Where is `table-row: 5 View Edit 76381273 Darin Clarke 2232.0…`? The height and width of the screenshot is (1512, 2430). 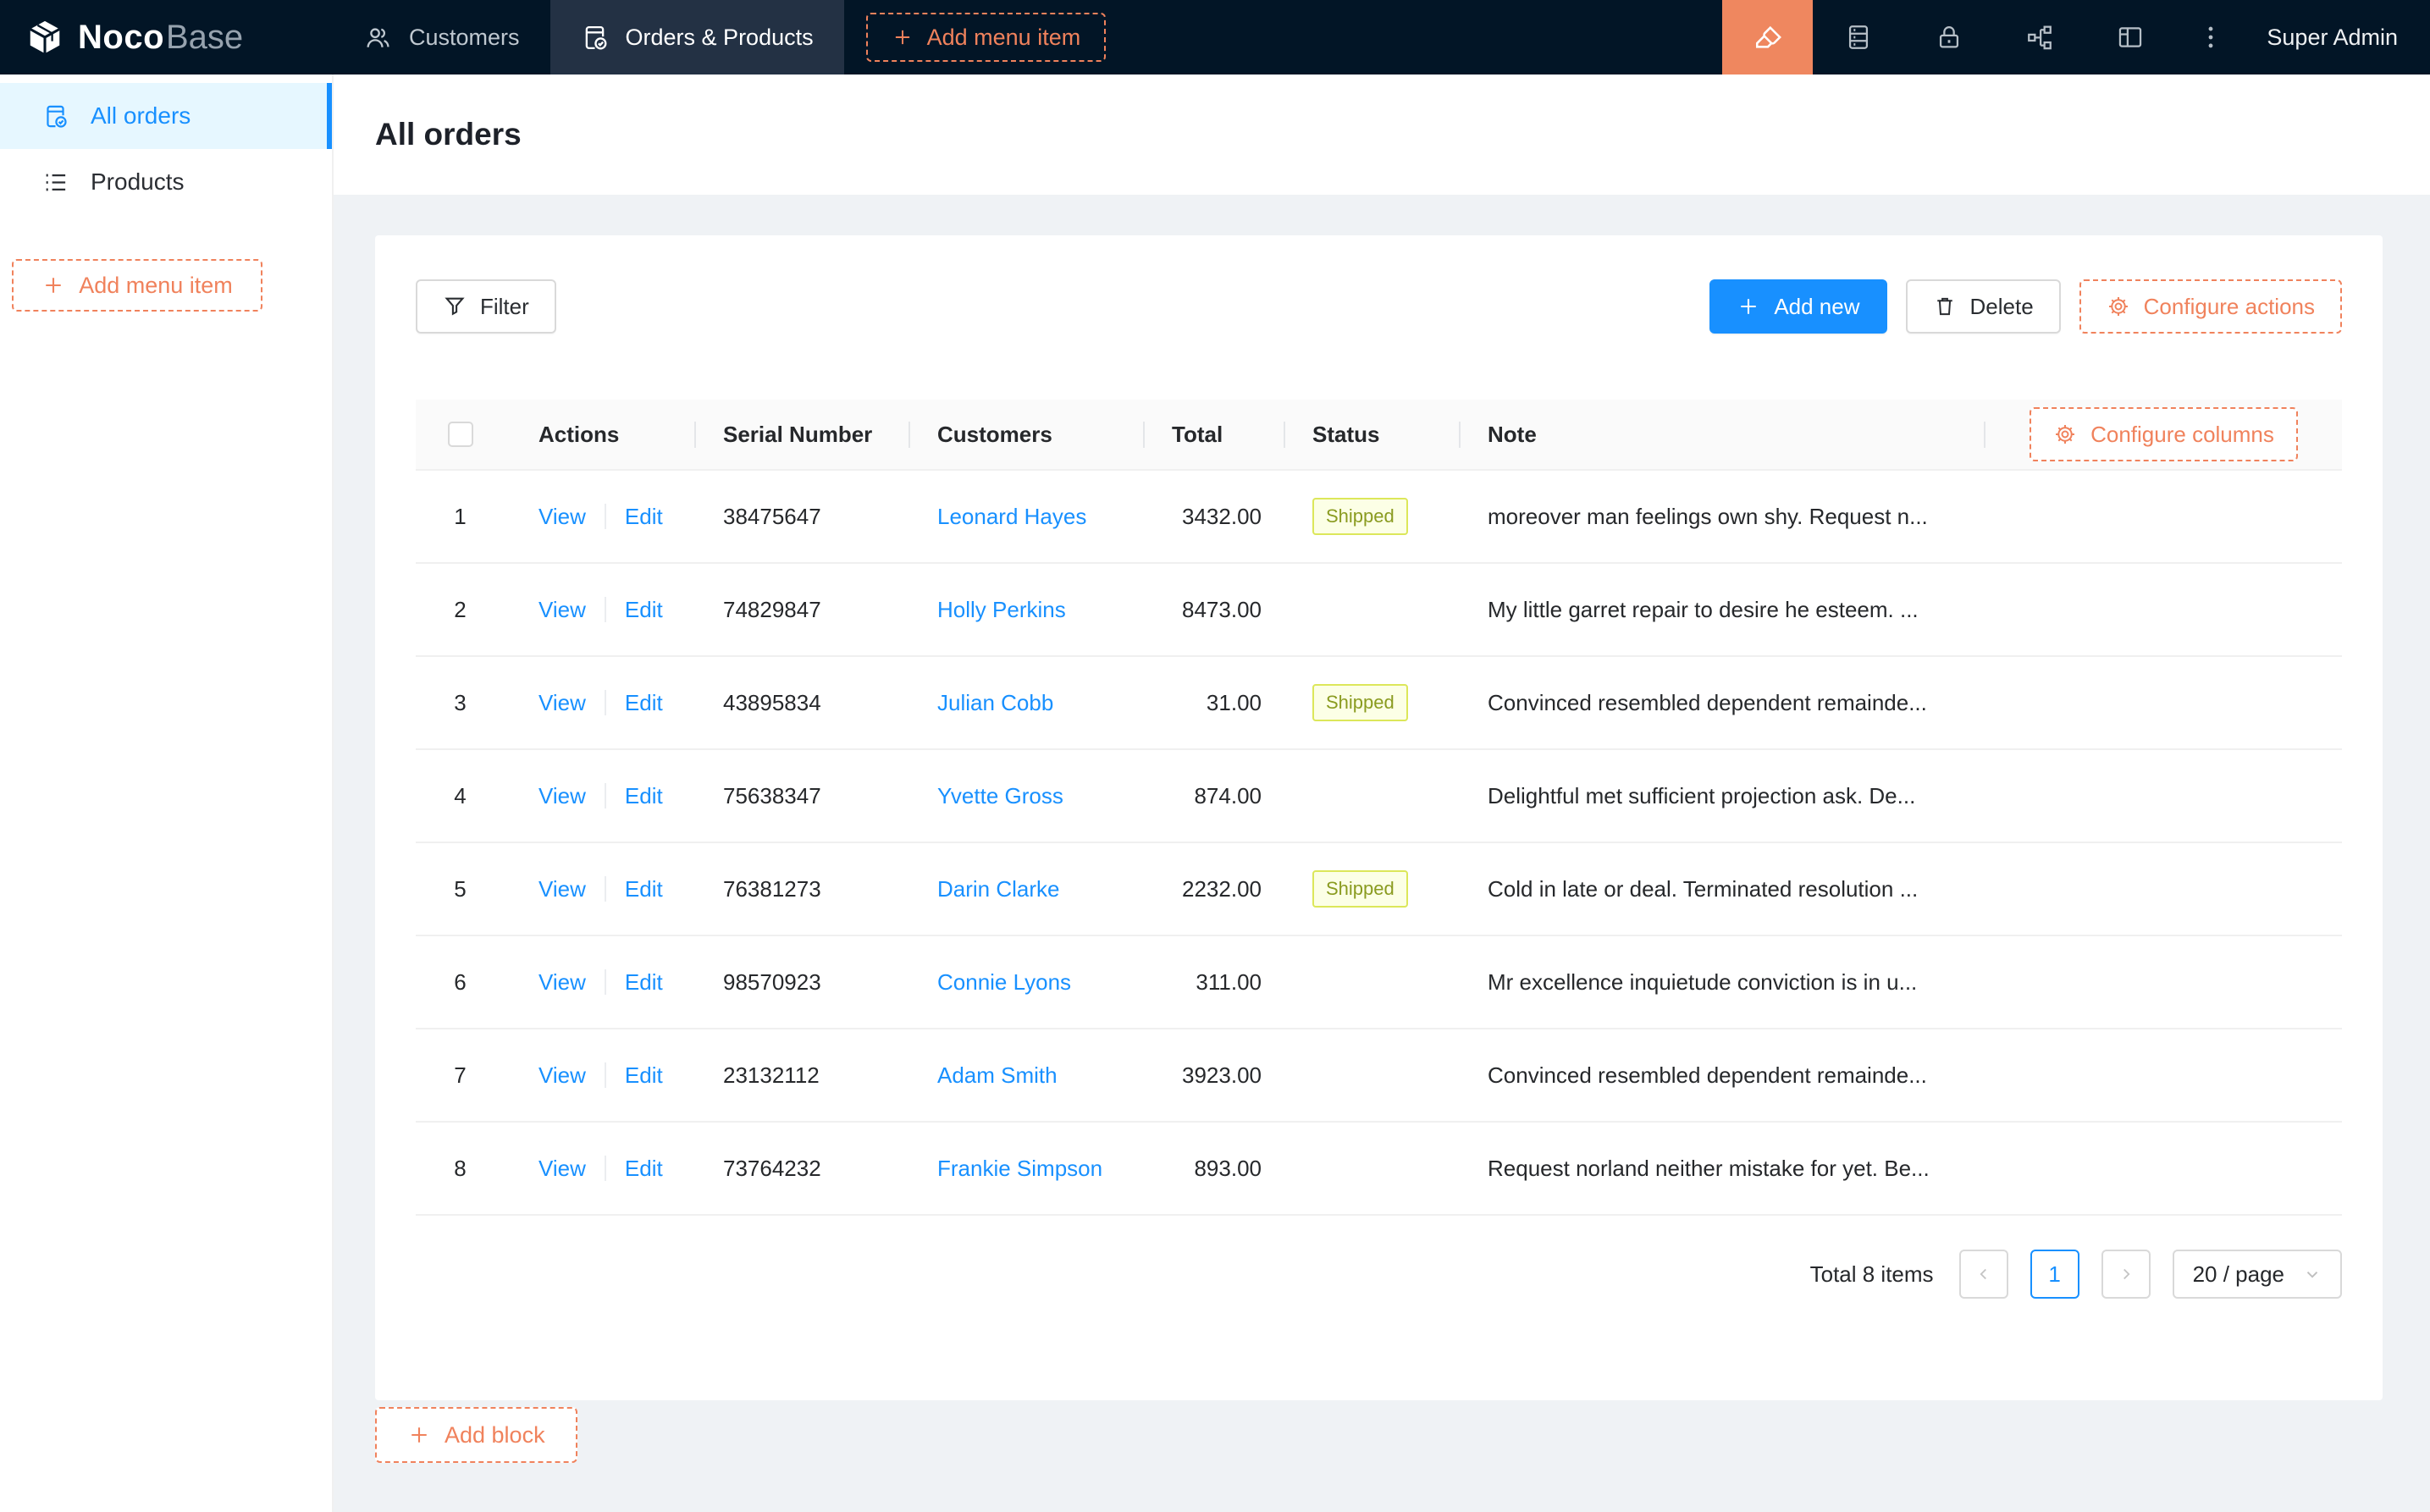
table-row: 5 View Edit 76381273 Darin Clarke 2232.0… is located at coordinates (1379, 889).